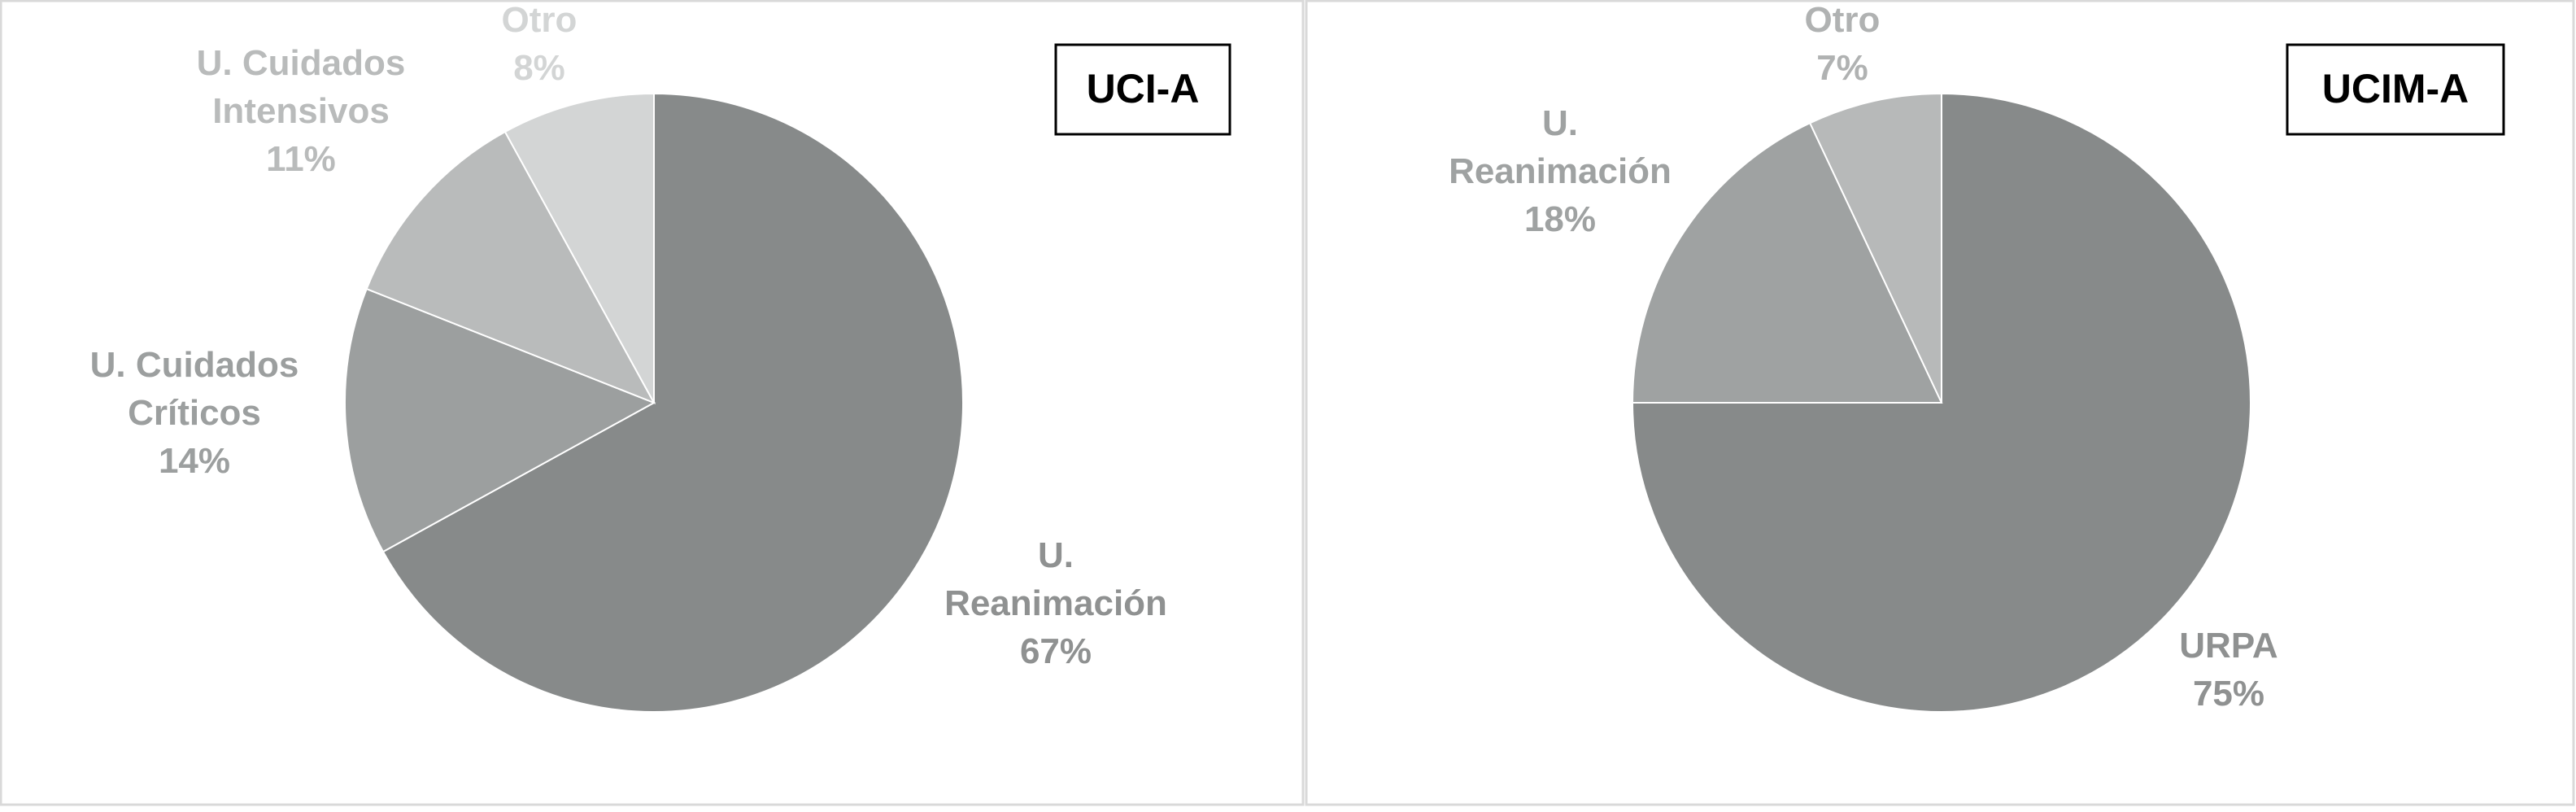 This screenshot has width=2576, height=812. Describe the element at coordinates (1055, 603) in the screenshot. I see `pie-slice-label: U. Reanimación 67%` at that location.